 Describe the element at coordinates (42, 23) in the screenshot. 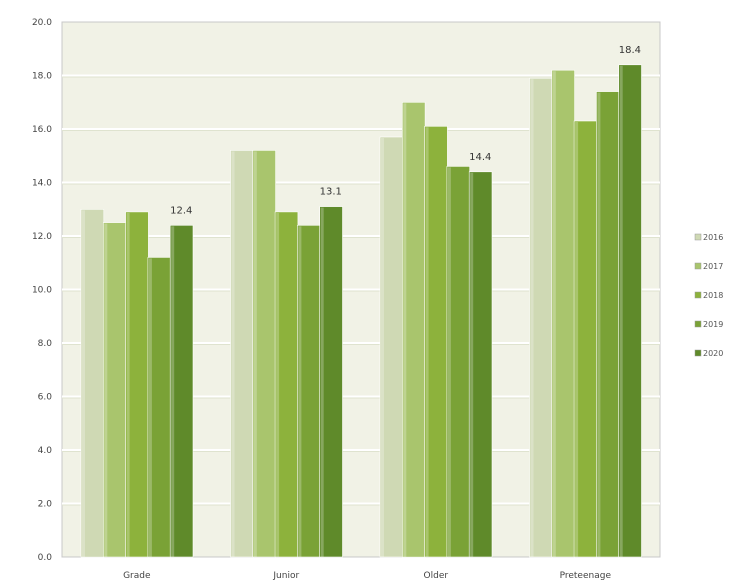

I see `y-tick-label: 20.0` at that location.